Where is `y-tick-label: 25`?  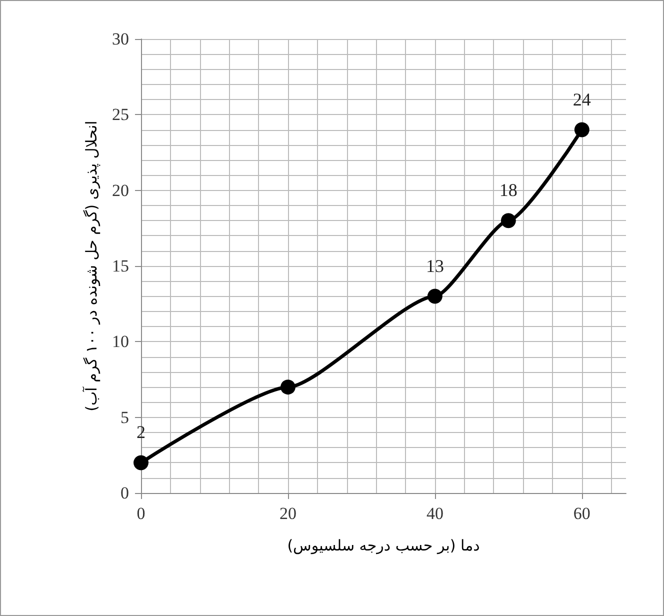 y-tick-label: 25 is located at coordinates (120, 114).